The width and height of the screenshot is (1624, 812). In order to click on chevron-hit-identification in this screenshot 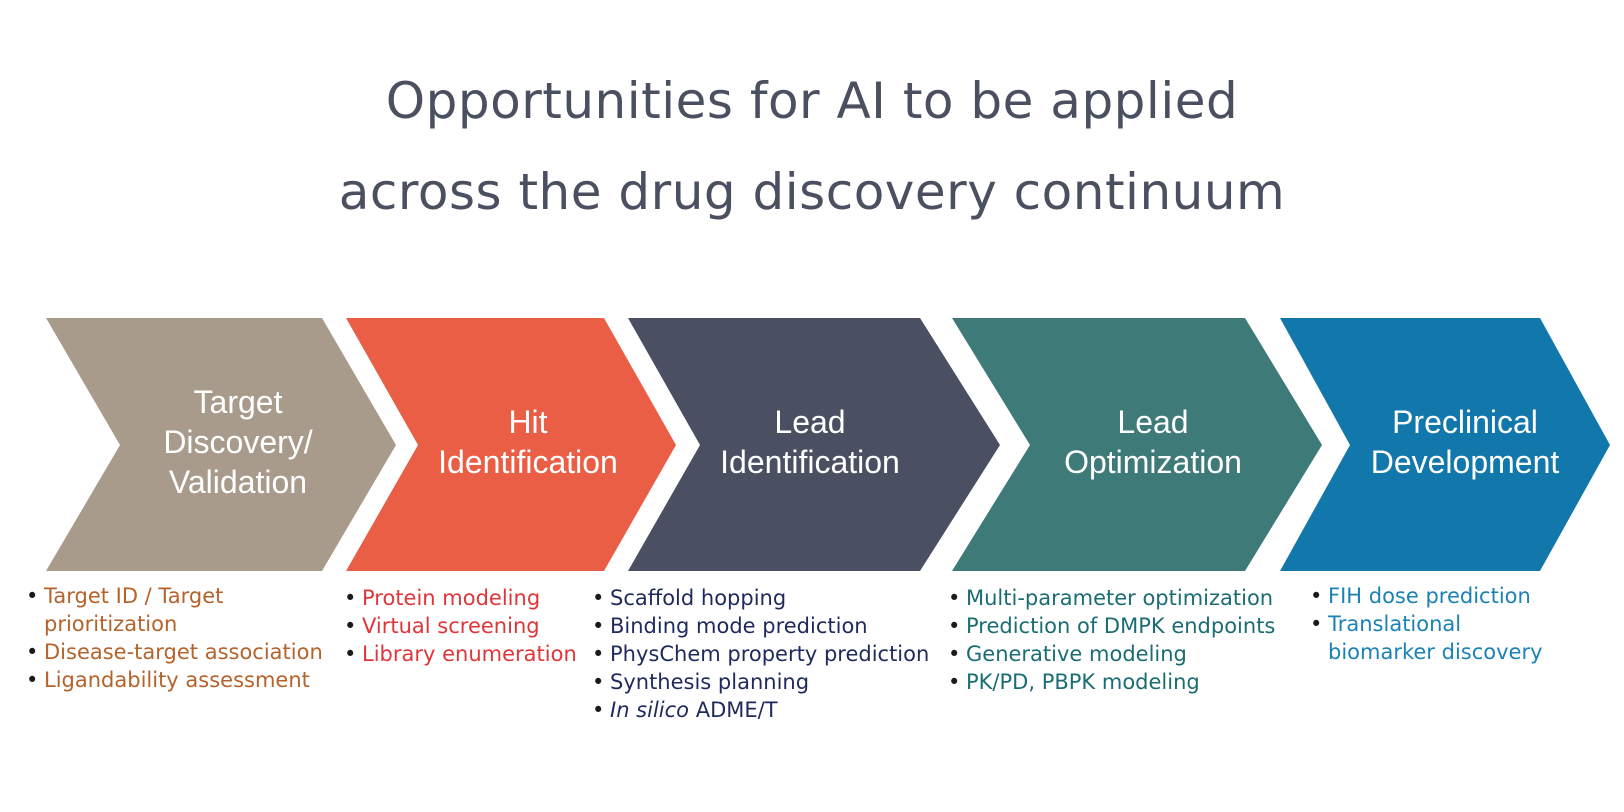, I will do `click(511, 444)`.